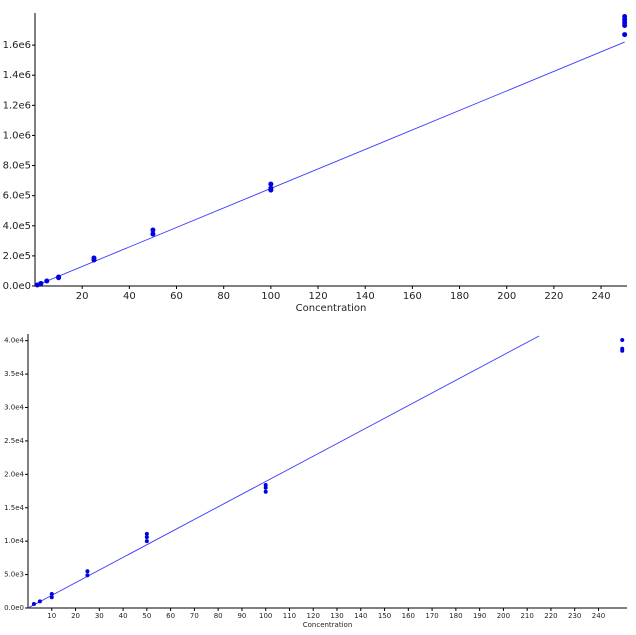 Image resolution: width=636 pixels, height=635 pixels. Describe the element at coordinates (17, 135) in the screenshot. I see `y-tick-label: 1.0e6` at that location.